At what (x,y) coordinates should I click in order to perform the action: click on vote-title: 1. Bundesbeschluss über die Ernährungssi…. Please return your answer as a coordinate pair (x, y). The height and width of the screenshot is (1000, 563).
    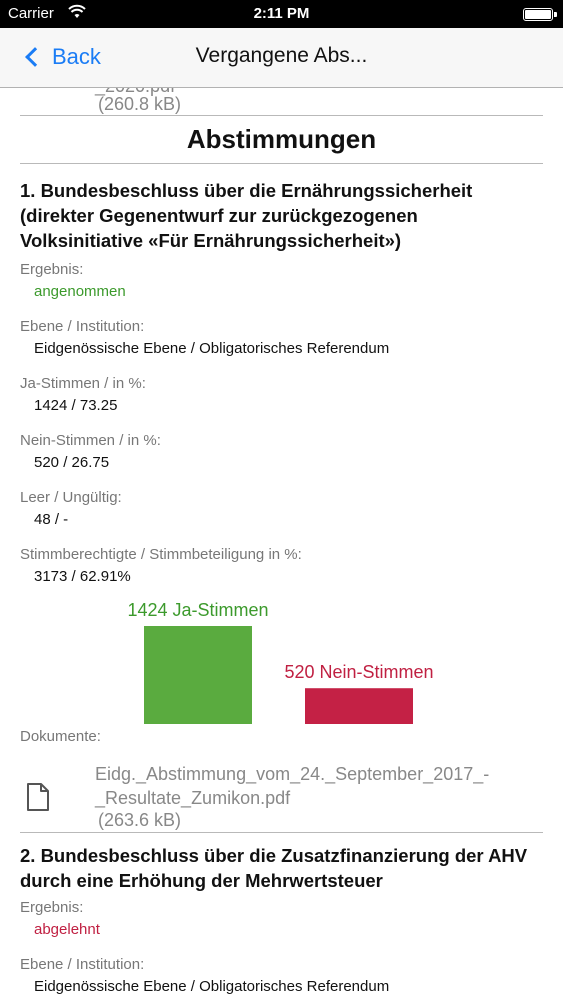
    Looking at the image, I should click on (246, 215).